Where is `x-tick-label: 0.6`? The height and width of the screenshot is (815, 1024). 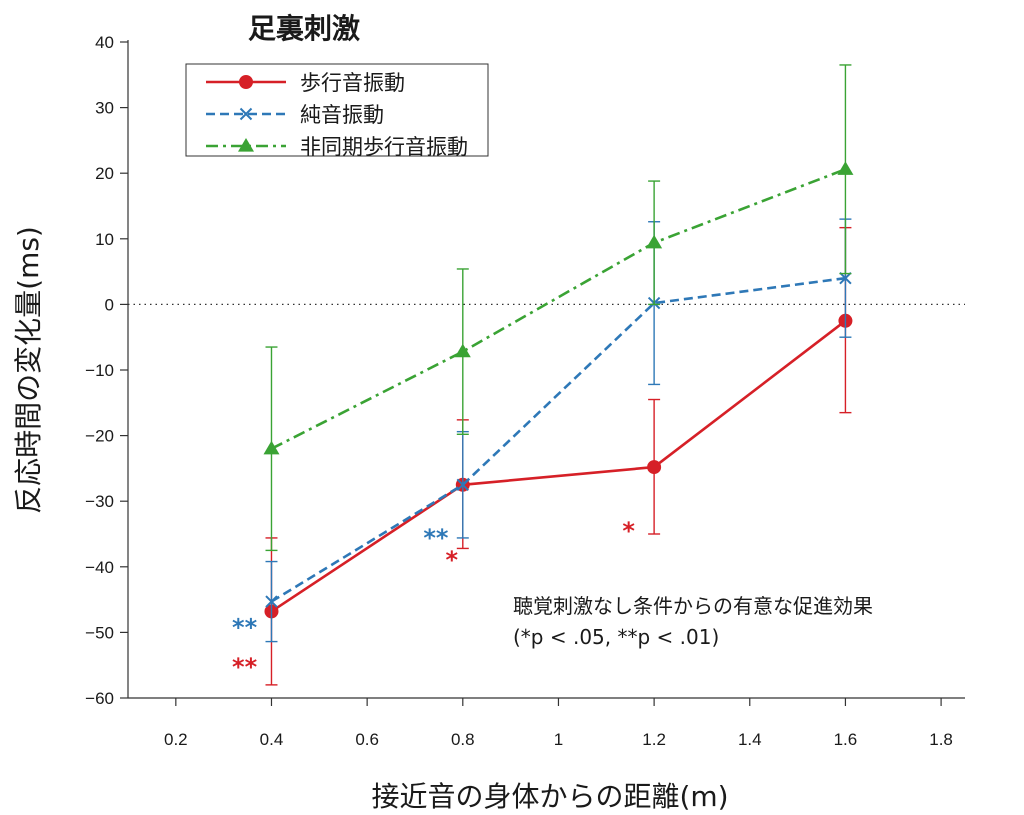
x-tick-label: 0.6 is located at coordinates (367, 739).